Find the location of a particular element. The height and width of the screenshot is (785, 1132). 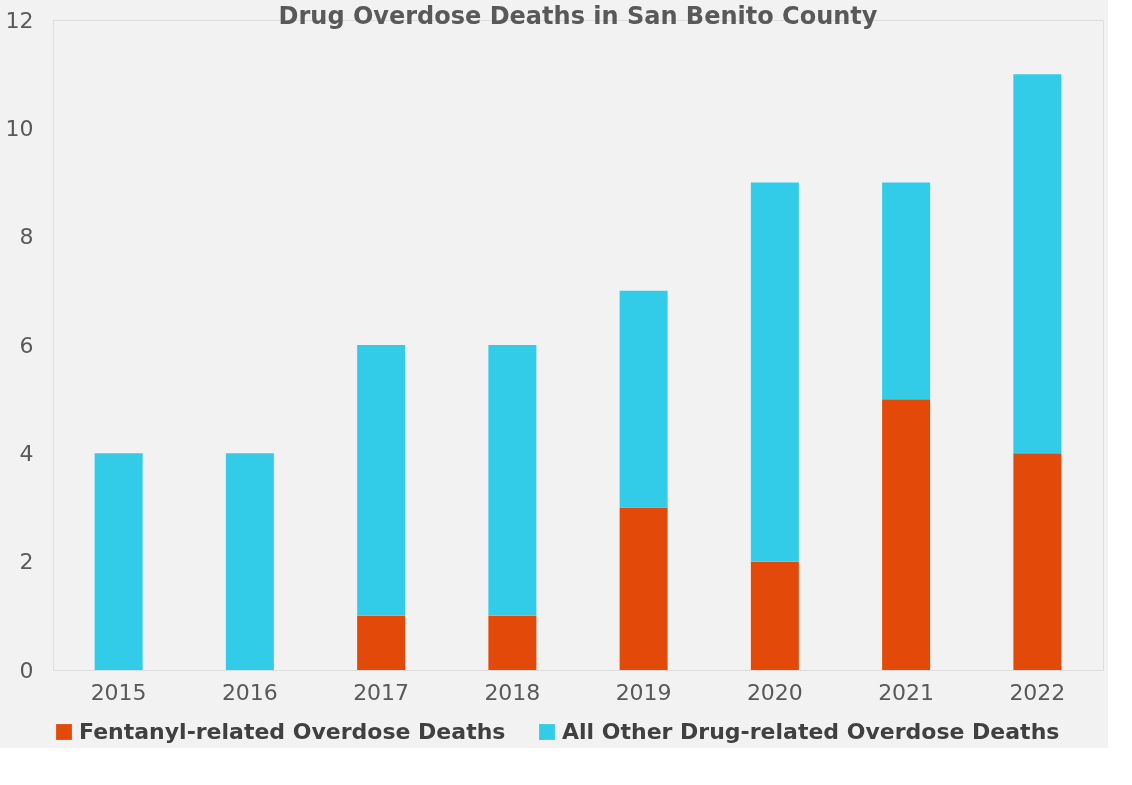

y-tick-label: 12 is located at coordinates (19, 20).